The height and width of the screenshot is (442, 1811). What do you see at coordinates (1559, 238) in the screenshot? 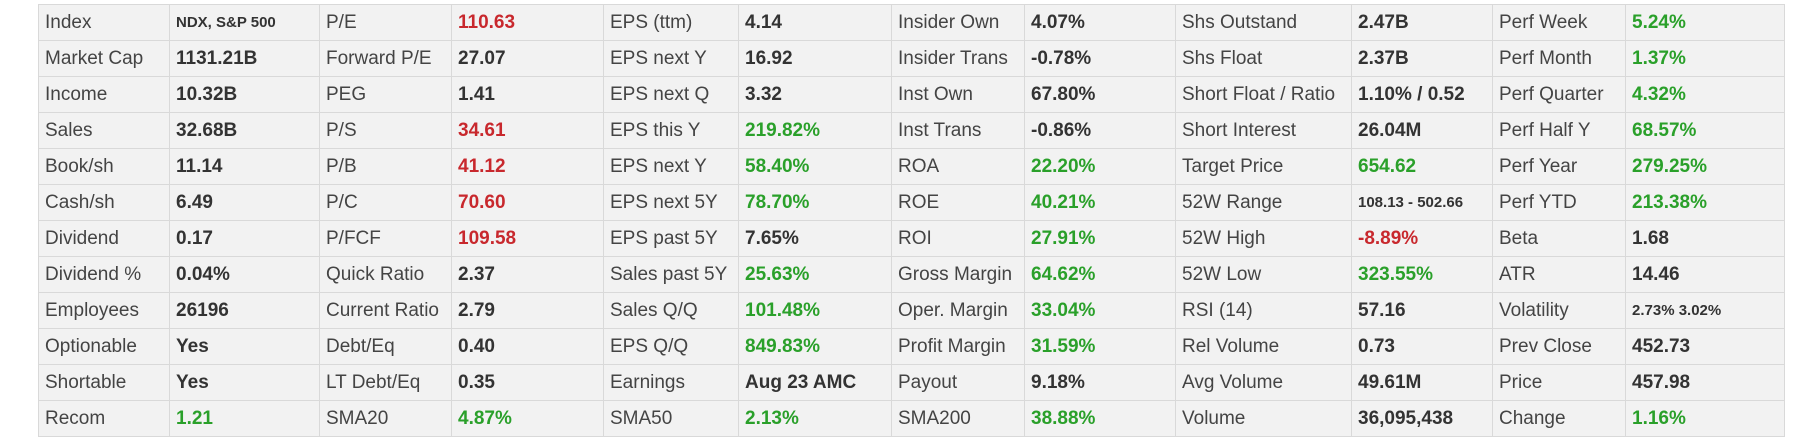
I see `metric-label: Beta` at bounding box center [1559, 238].